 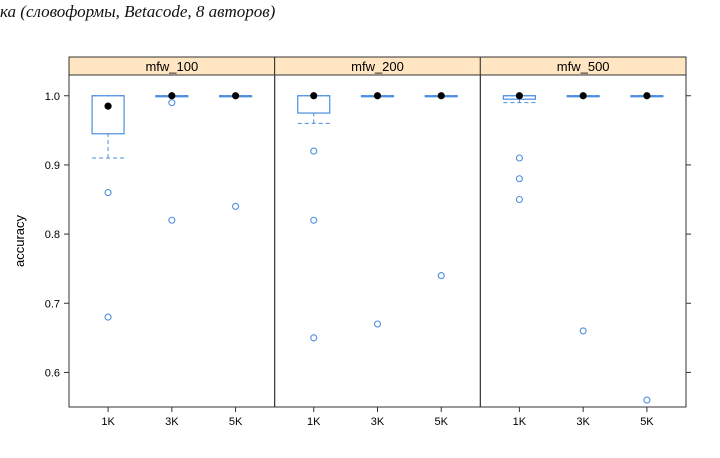 What do you see at coordinates (52, 97) in the screenshot?
I see `y-tick-label: 1.0` at bounding box center [52, 97].